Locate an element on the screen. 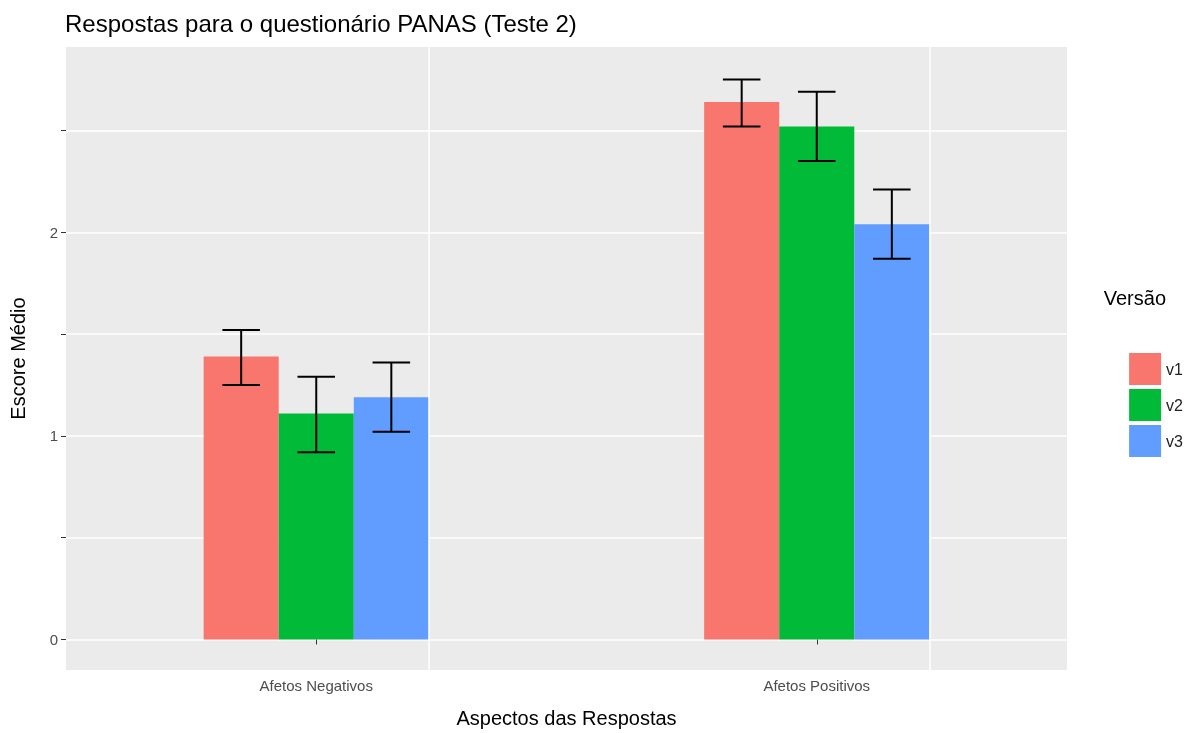  x-axis-title: Aspectos das Respostas is located at coordinates (566, 718).